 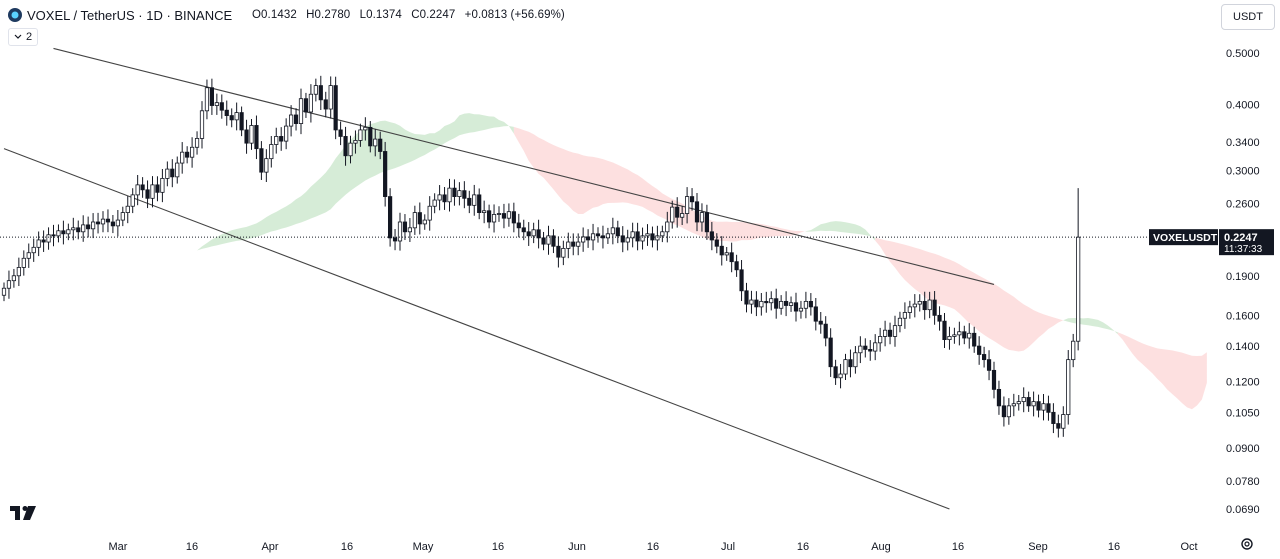 I want to click on close-label: C, so click(x=415, y=15).